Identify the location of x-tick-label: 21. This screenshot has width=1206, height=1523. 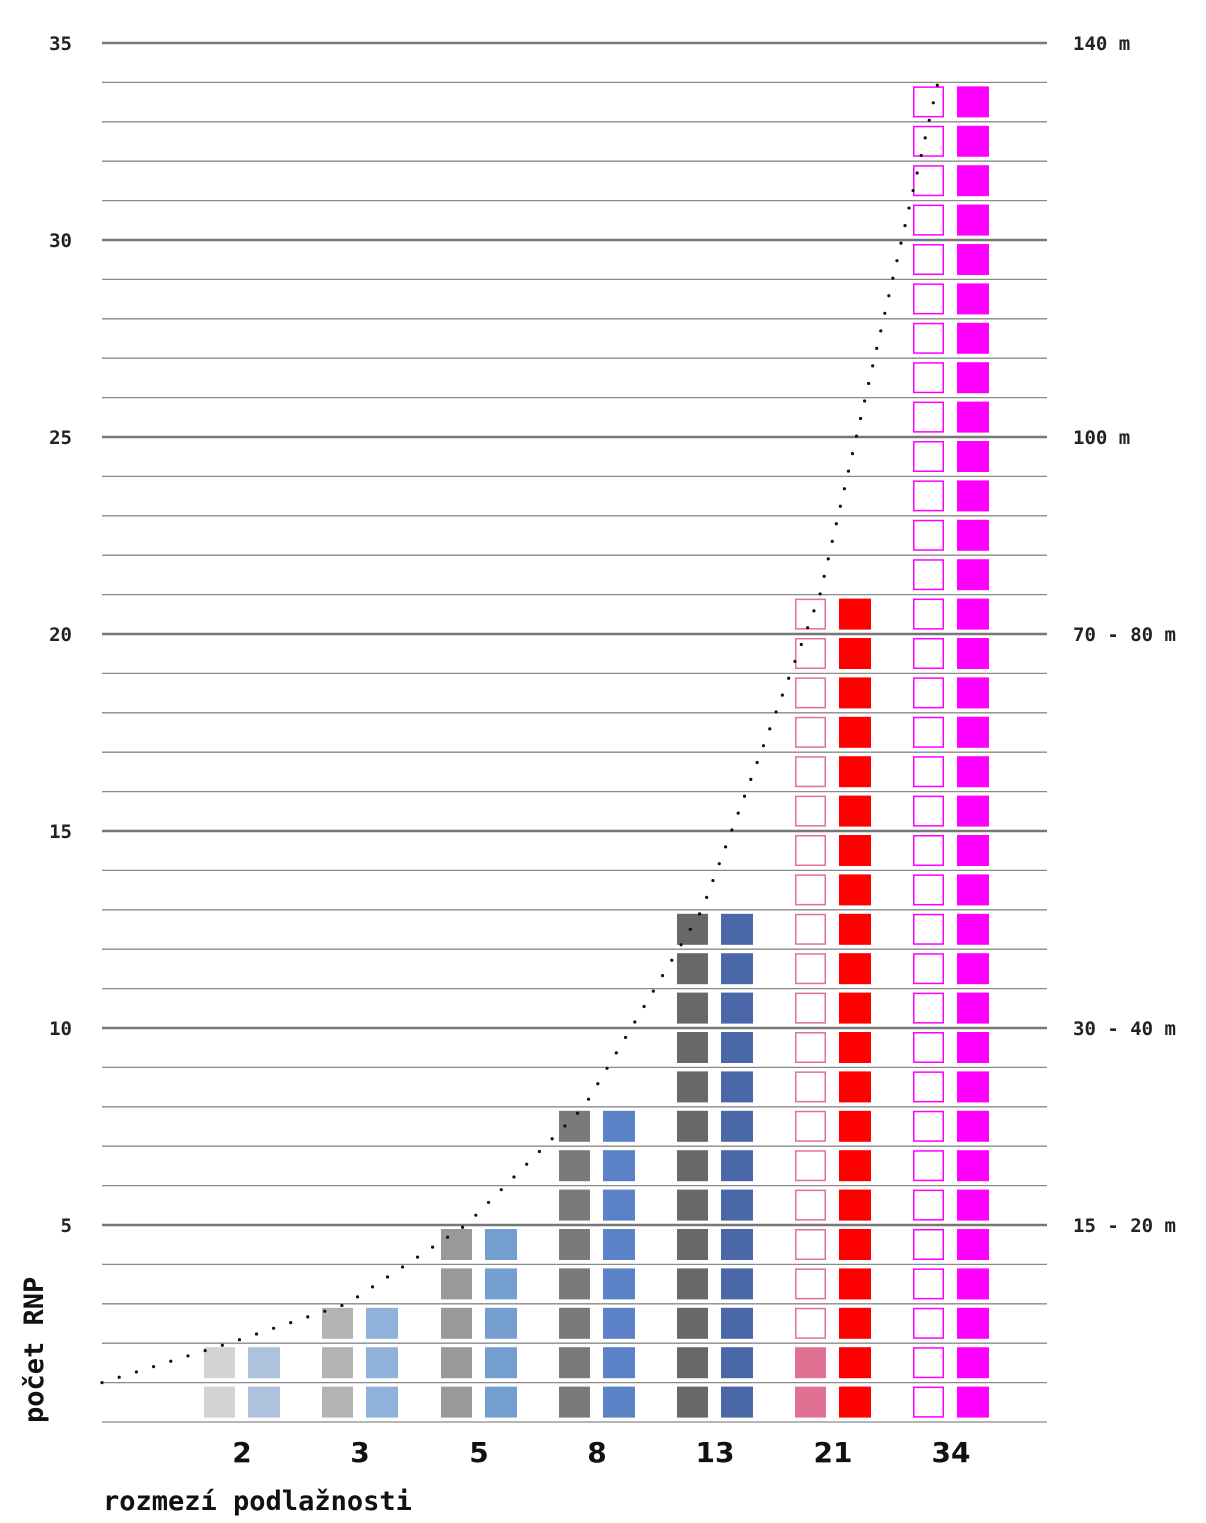
(833, 1452).